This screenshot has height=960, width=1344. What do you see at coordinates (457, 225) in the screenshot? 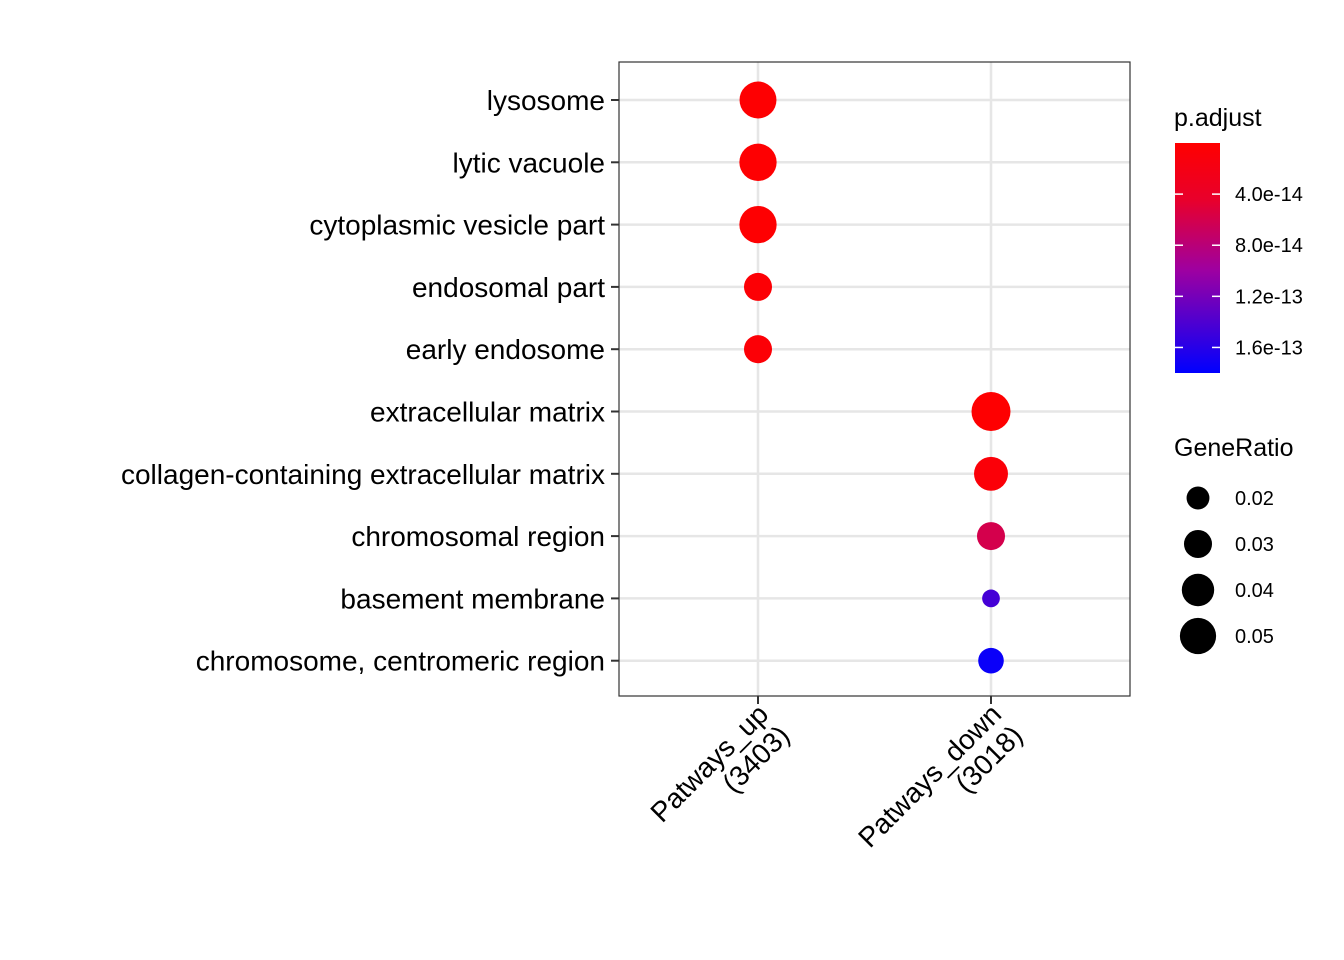
I see `y-tick-label: cytoplasmic vesicle part` at bounding box center [457, 225].